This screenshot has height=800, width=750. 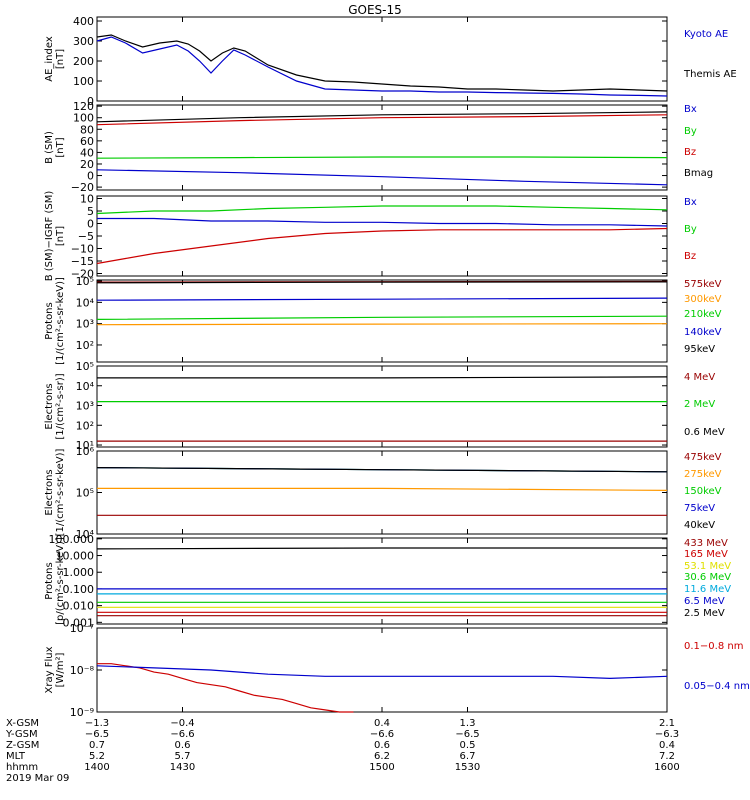 I want to click on y-tick-label: 10³, so click(x=85, y=406).